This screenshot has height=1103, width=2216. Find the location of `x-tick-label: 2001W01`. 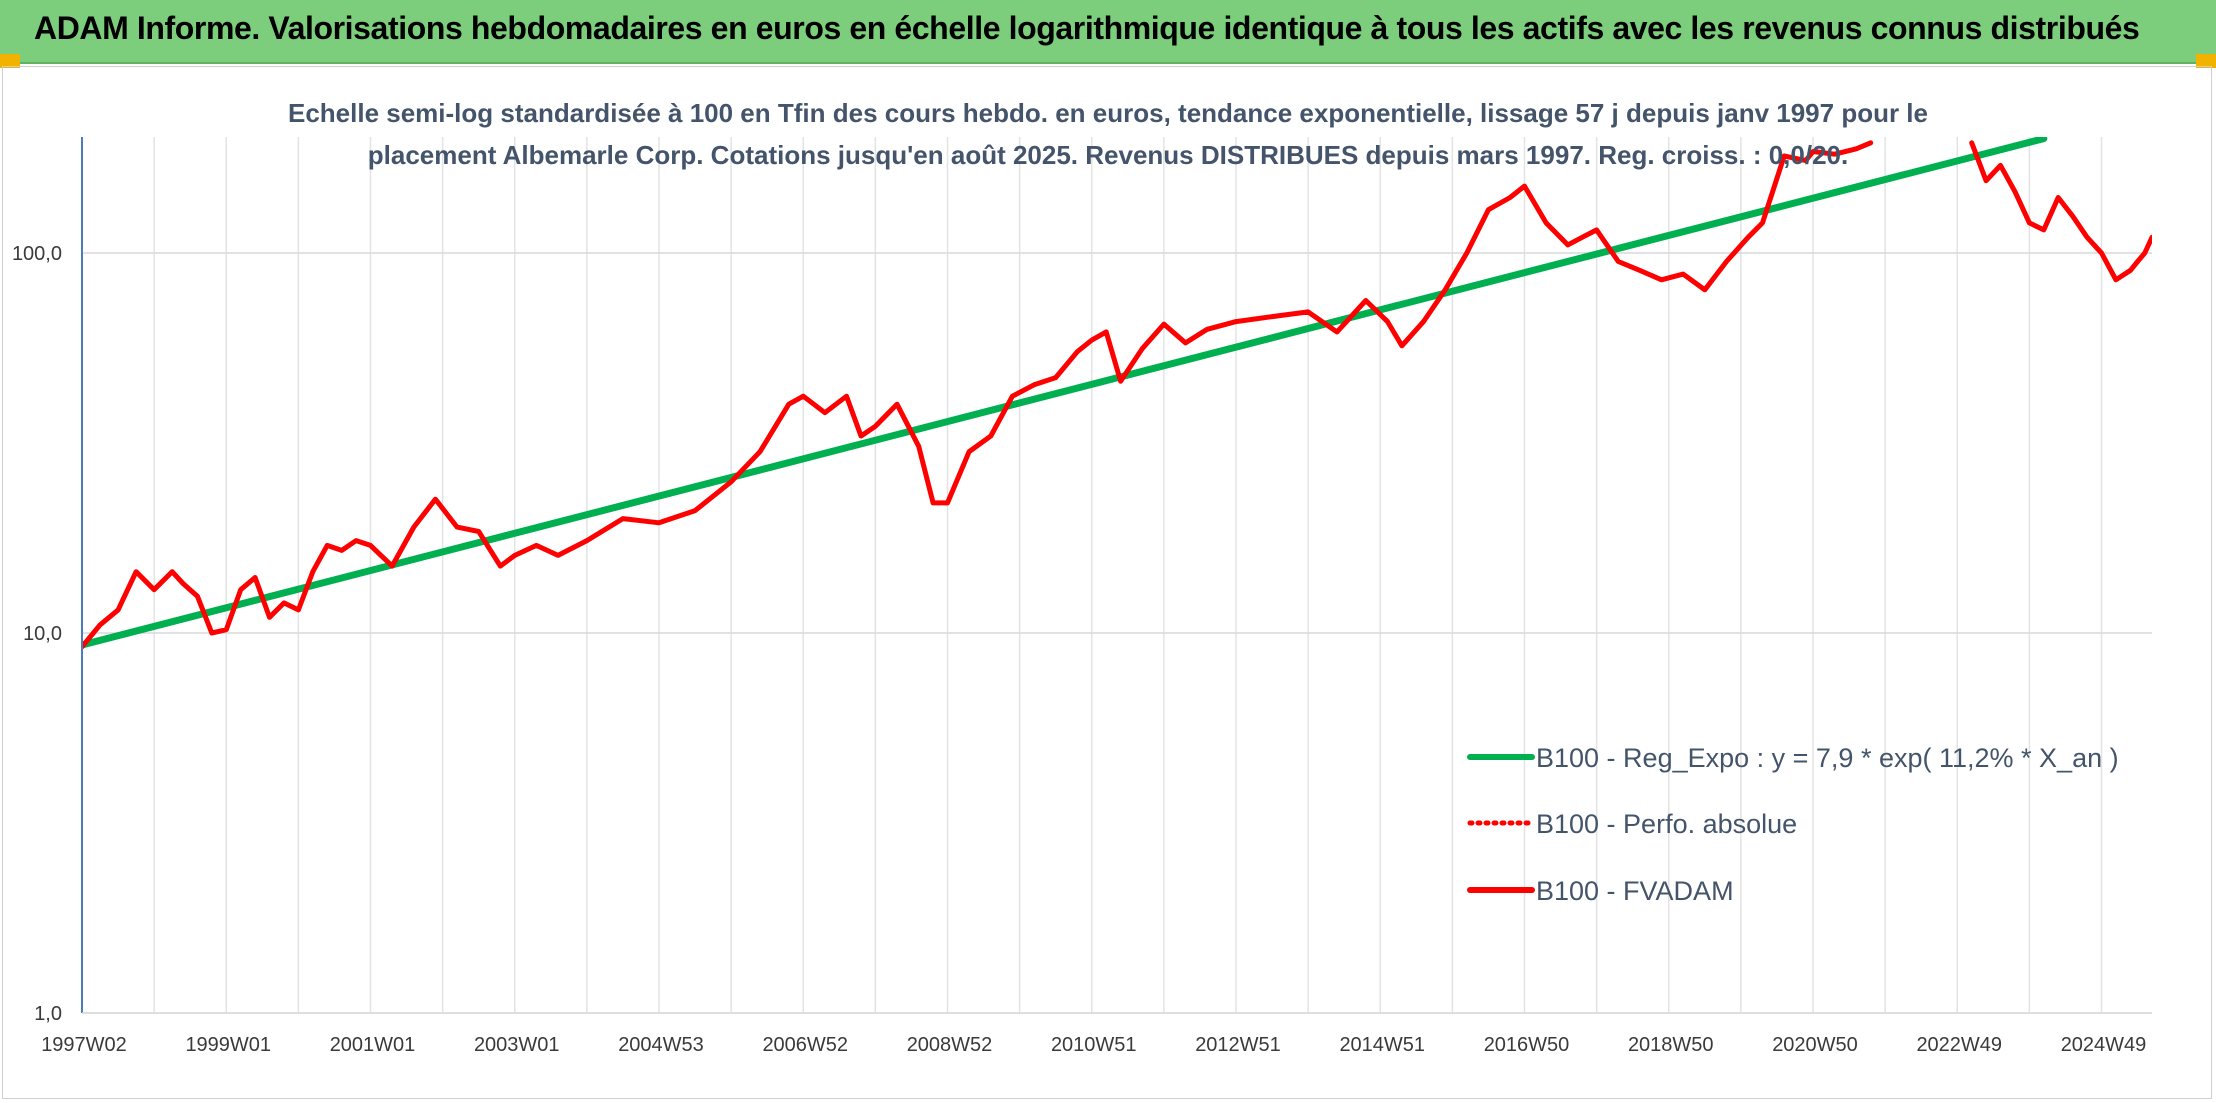

x-tick-label: 2001W01 is located at coordinates (373, 1045).